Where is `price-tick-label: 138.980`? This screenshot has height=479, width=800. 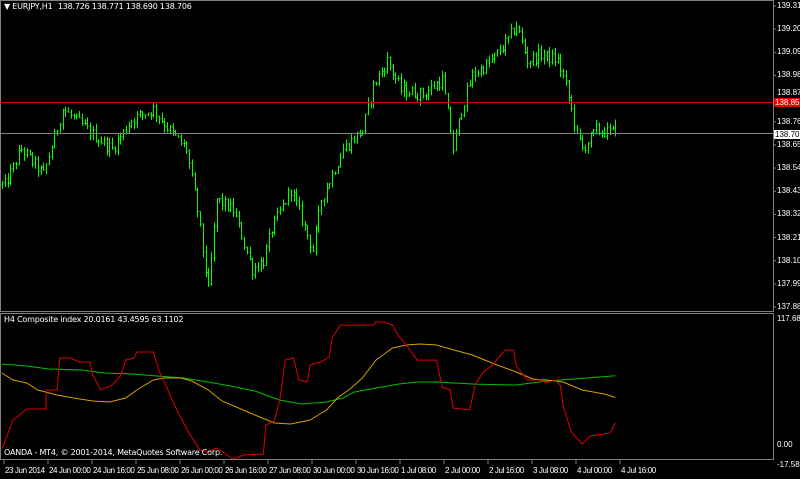 price-tick-label: 138.980 is located at coordinates (788, 75).